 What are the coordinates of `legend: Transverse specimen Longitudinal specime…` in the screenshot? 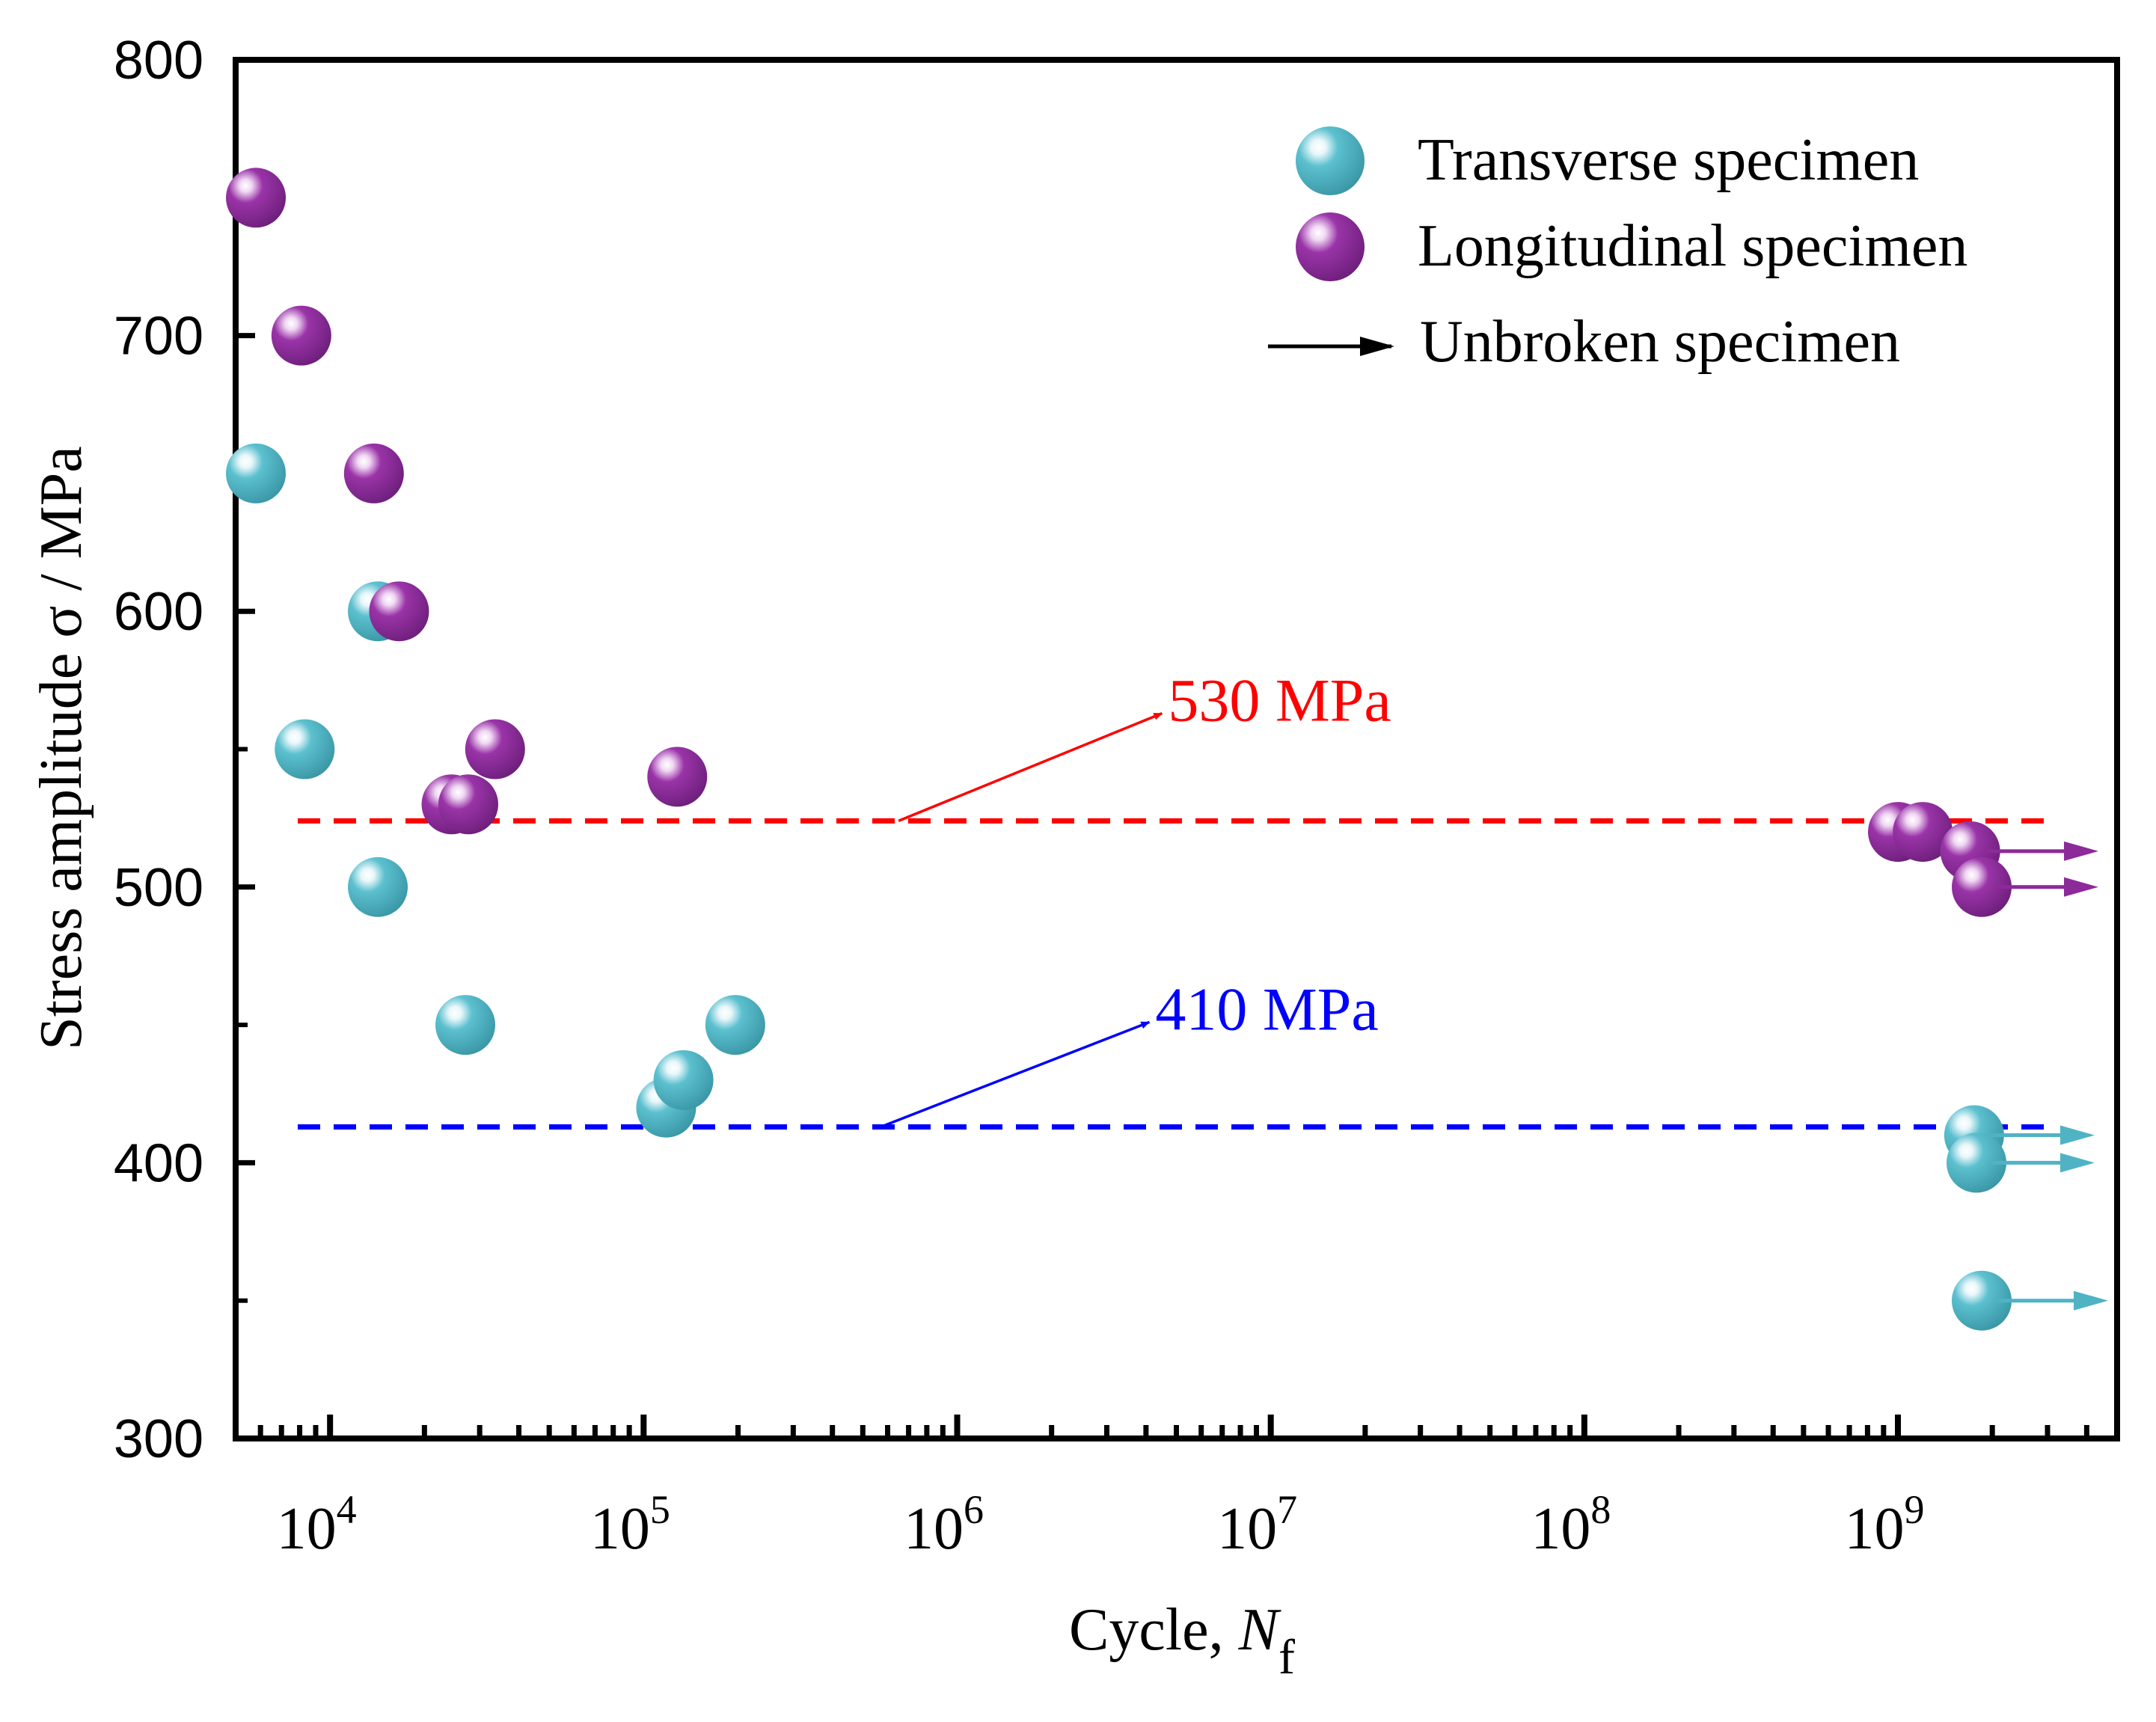 It's located at (1617, 250).